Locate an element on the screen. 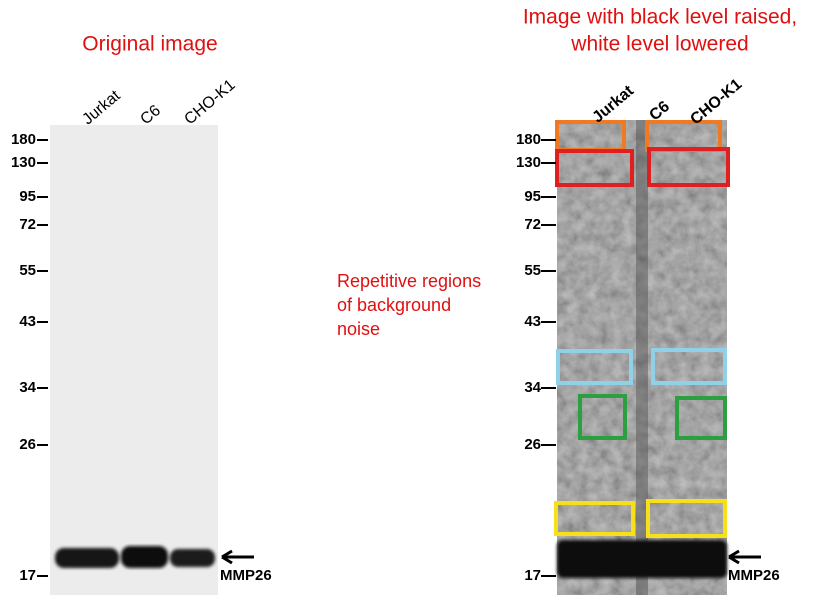  panel-title: white level lowered is located at coordinates (659, 44).